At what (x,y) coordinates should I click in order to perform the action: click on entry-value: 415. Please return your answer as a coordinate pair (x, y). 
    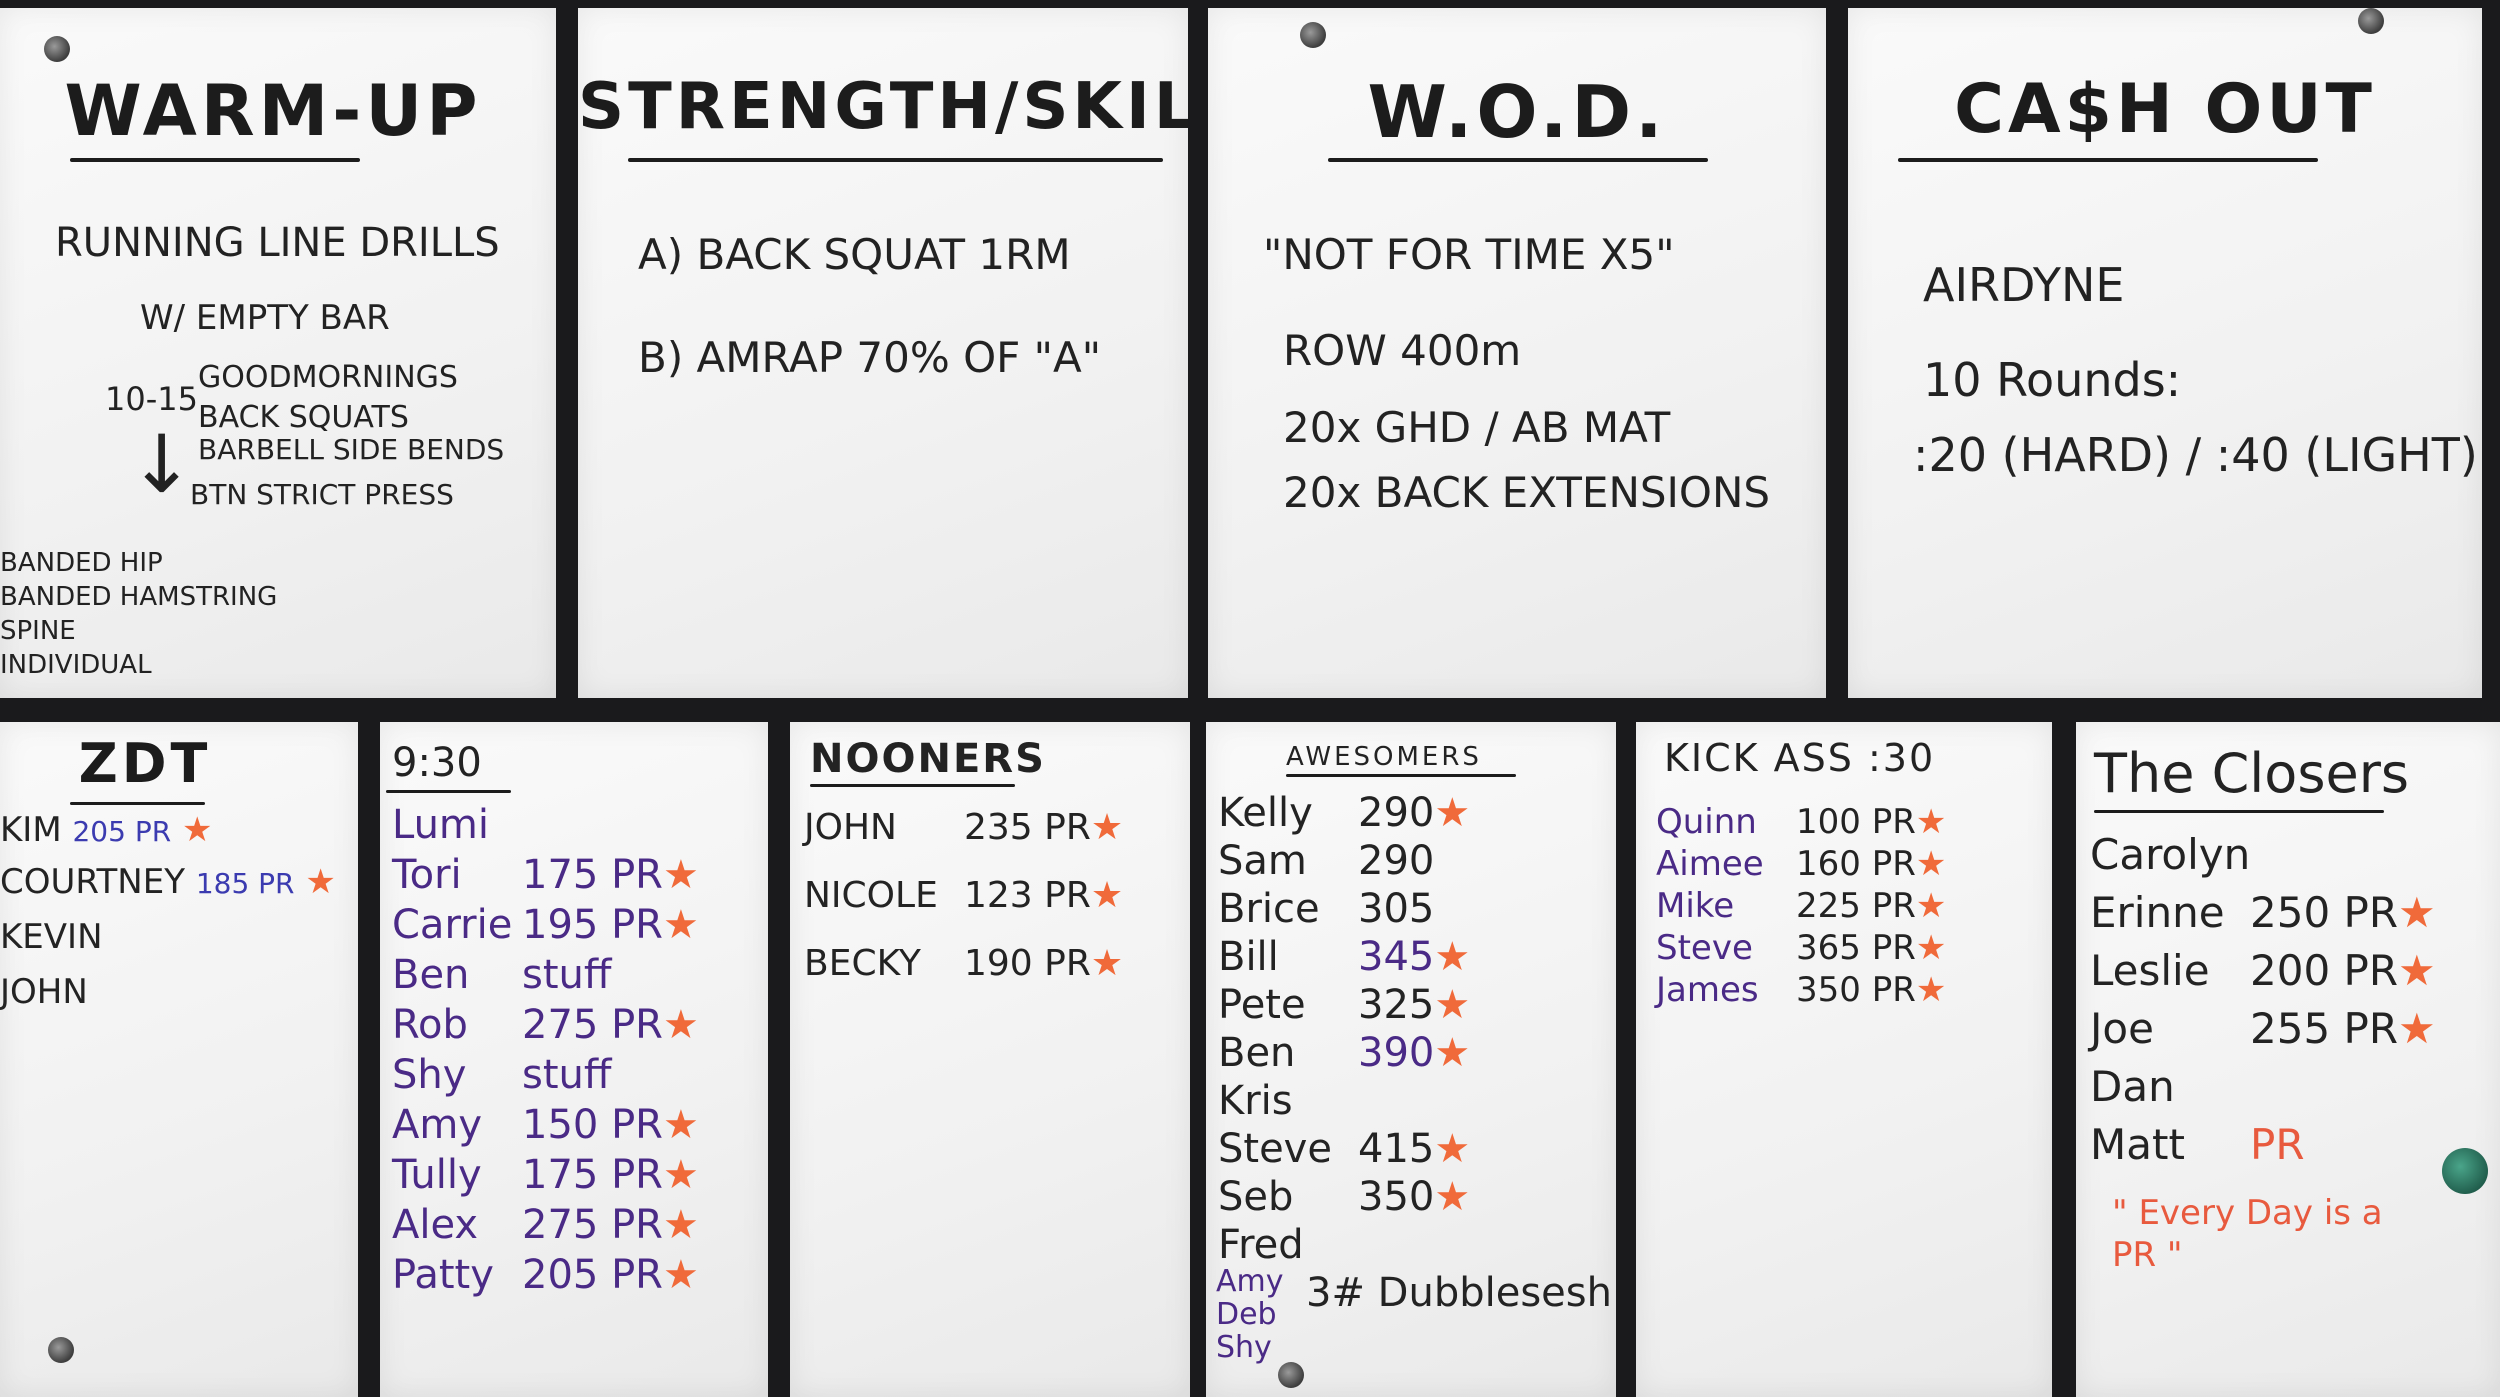
    Looking at the image, I should click on (1396, 1149).